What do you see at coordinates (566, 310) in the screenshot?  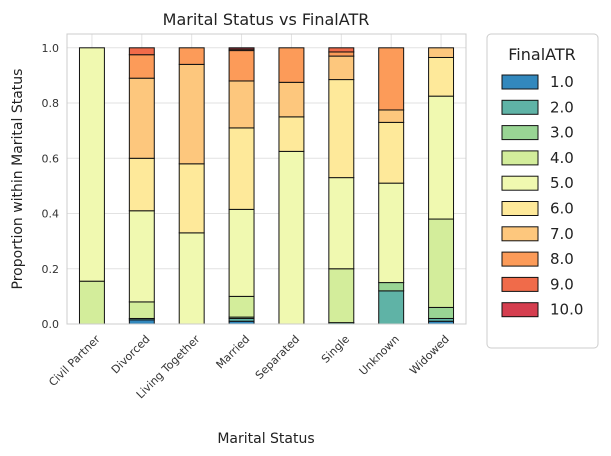 I see `legend-label: 10.0` at bounding box center [566, 310].